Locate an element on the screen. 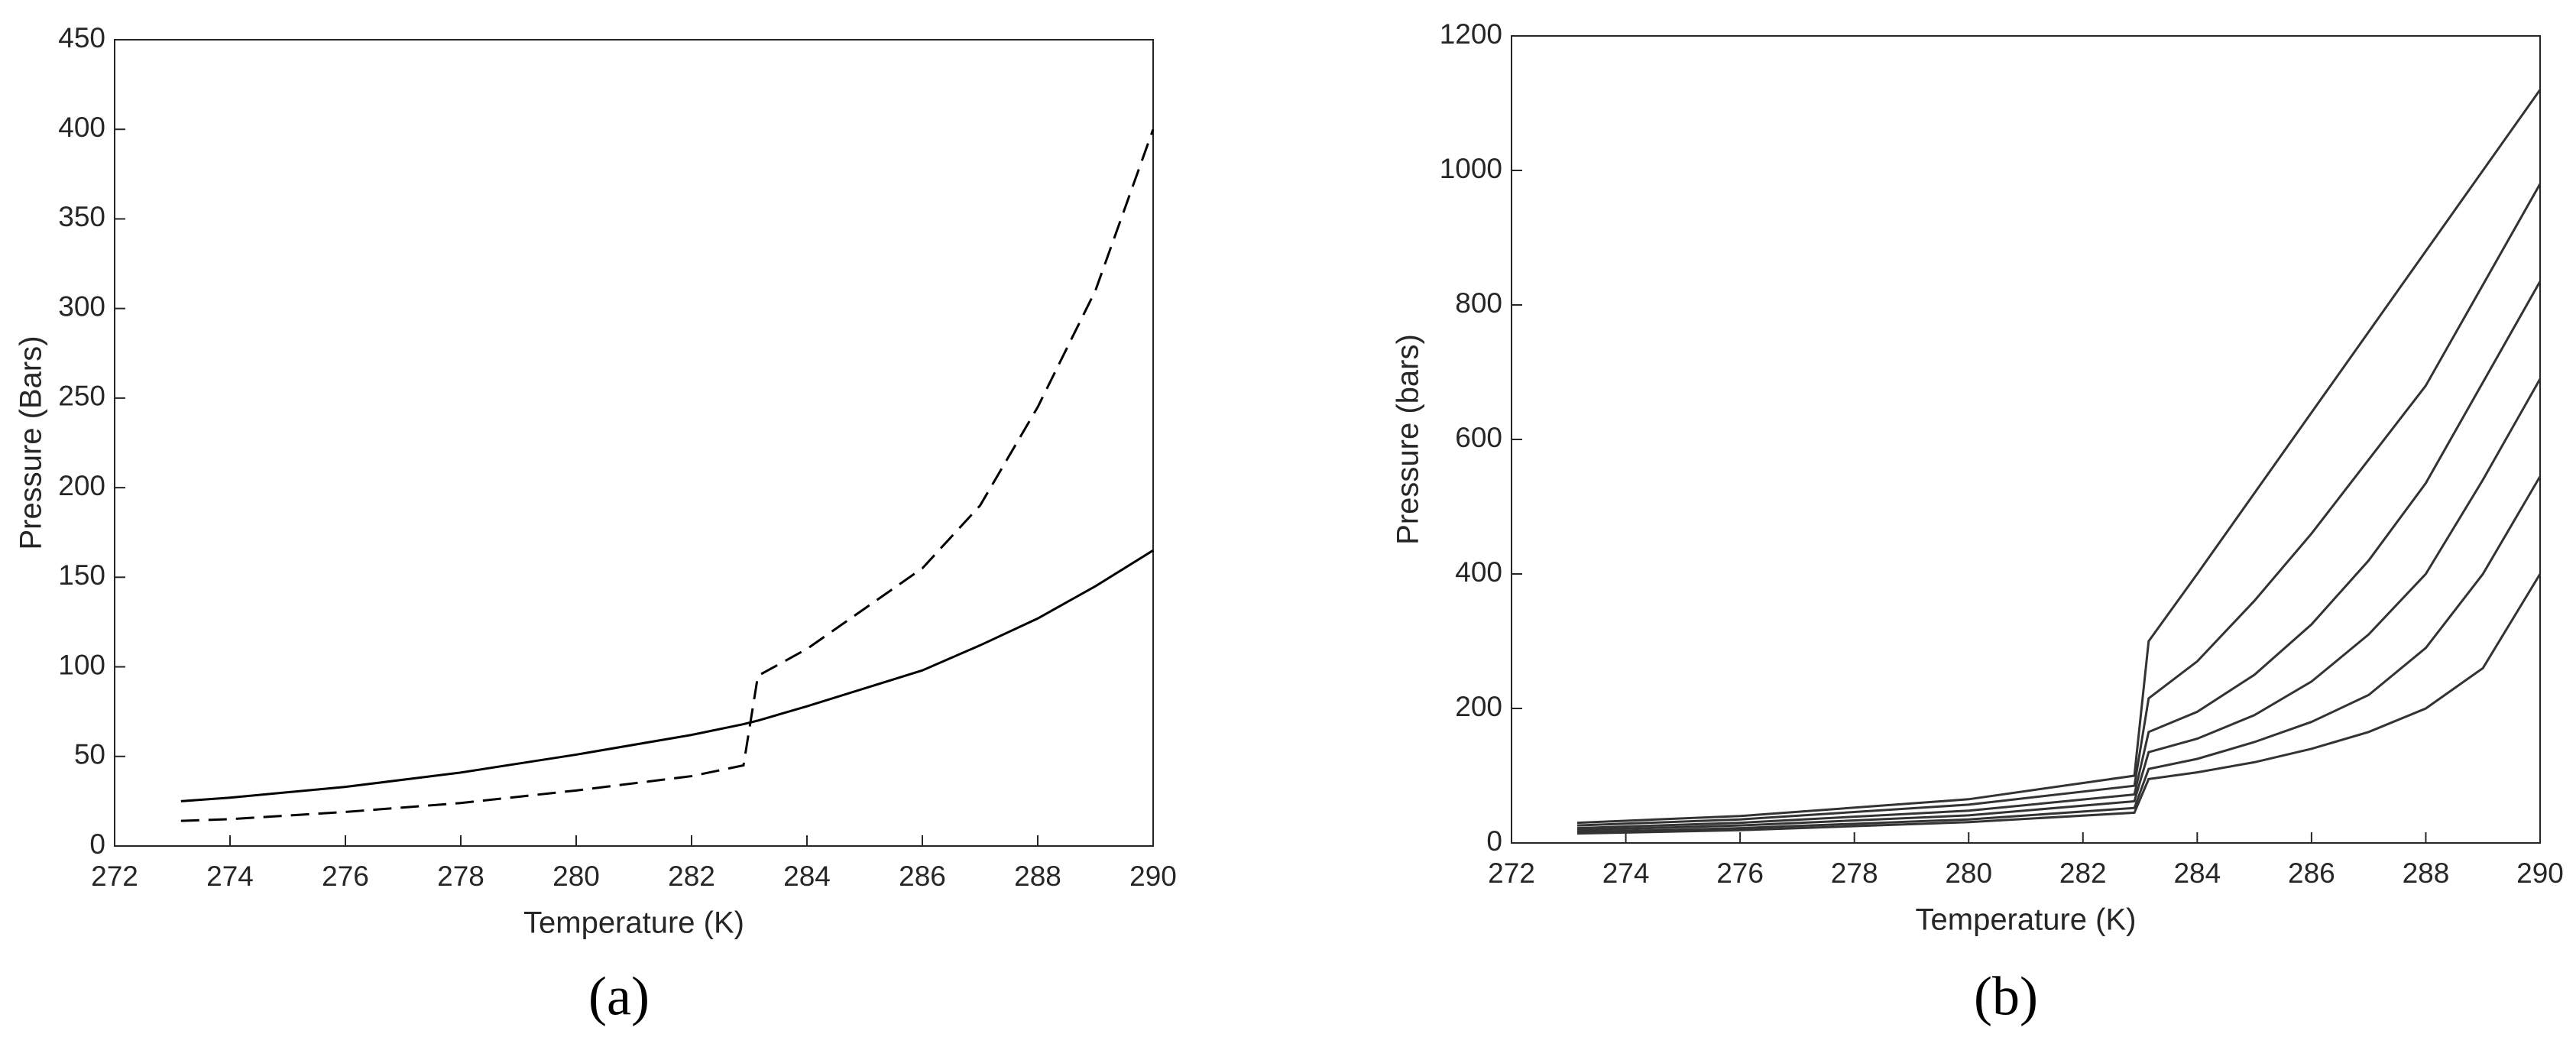 This screenshot has height=1047, width=2576. y-tick-label: 450 is located at coordinates (82, 37).